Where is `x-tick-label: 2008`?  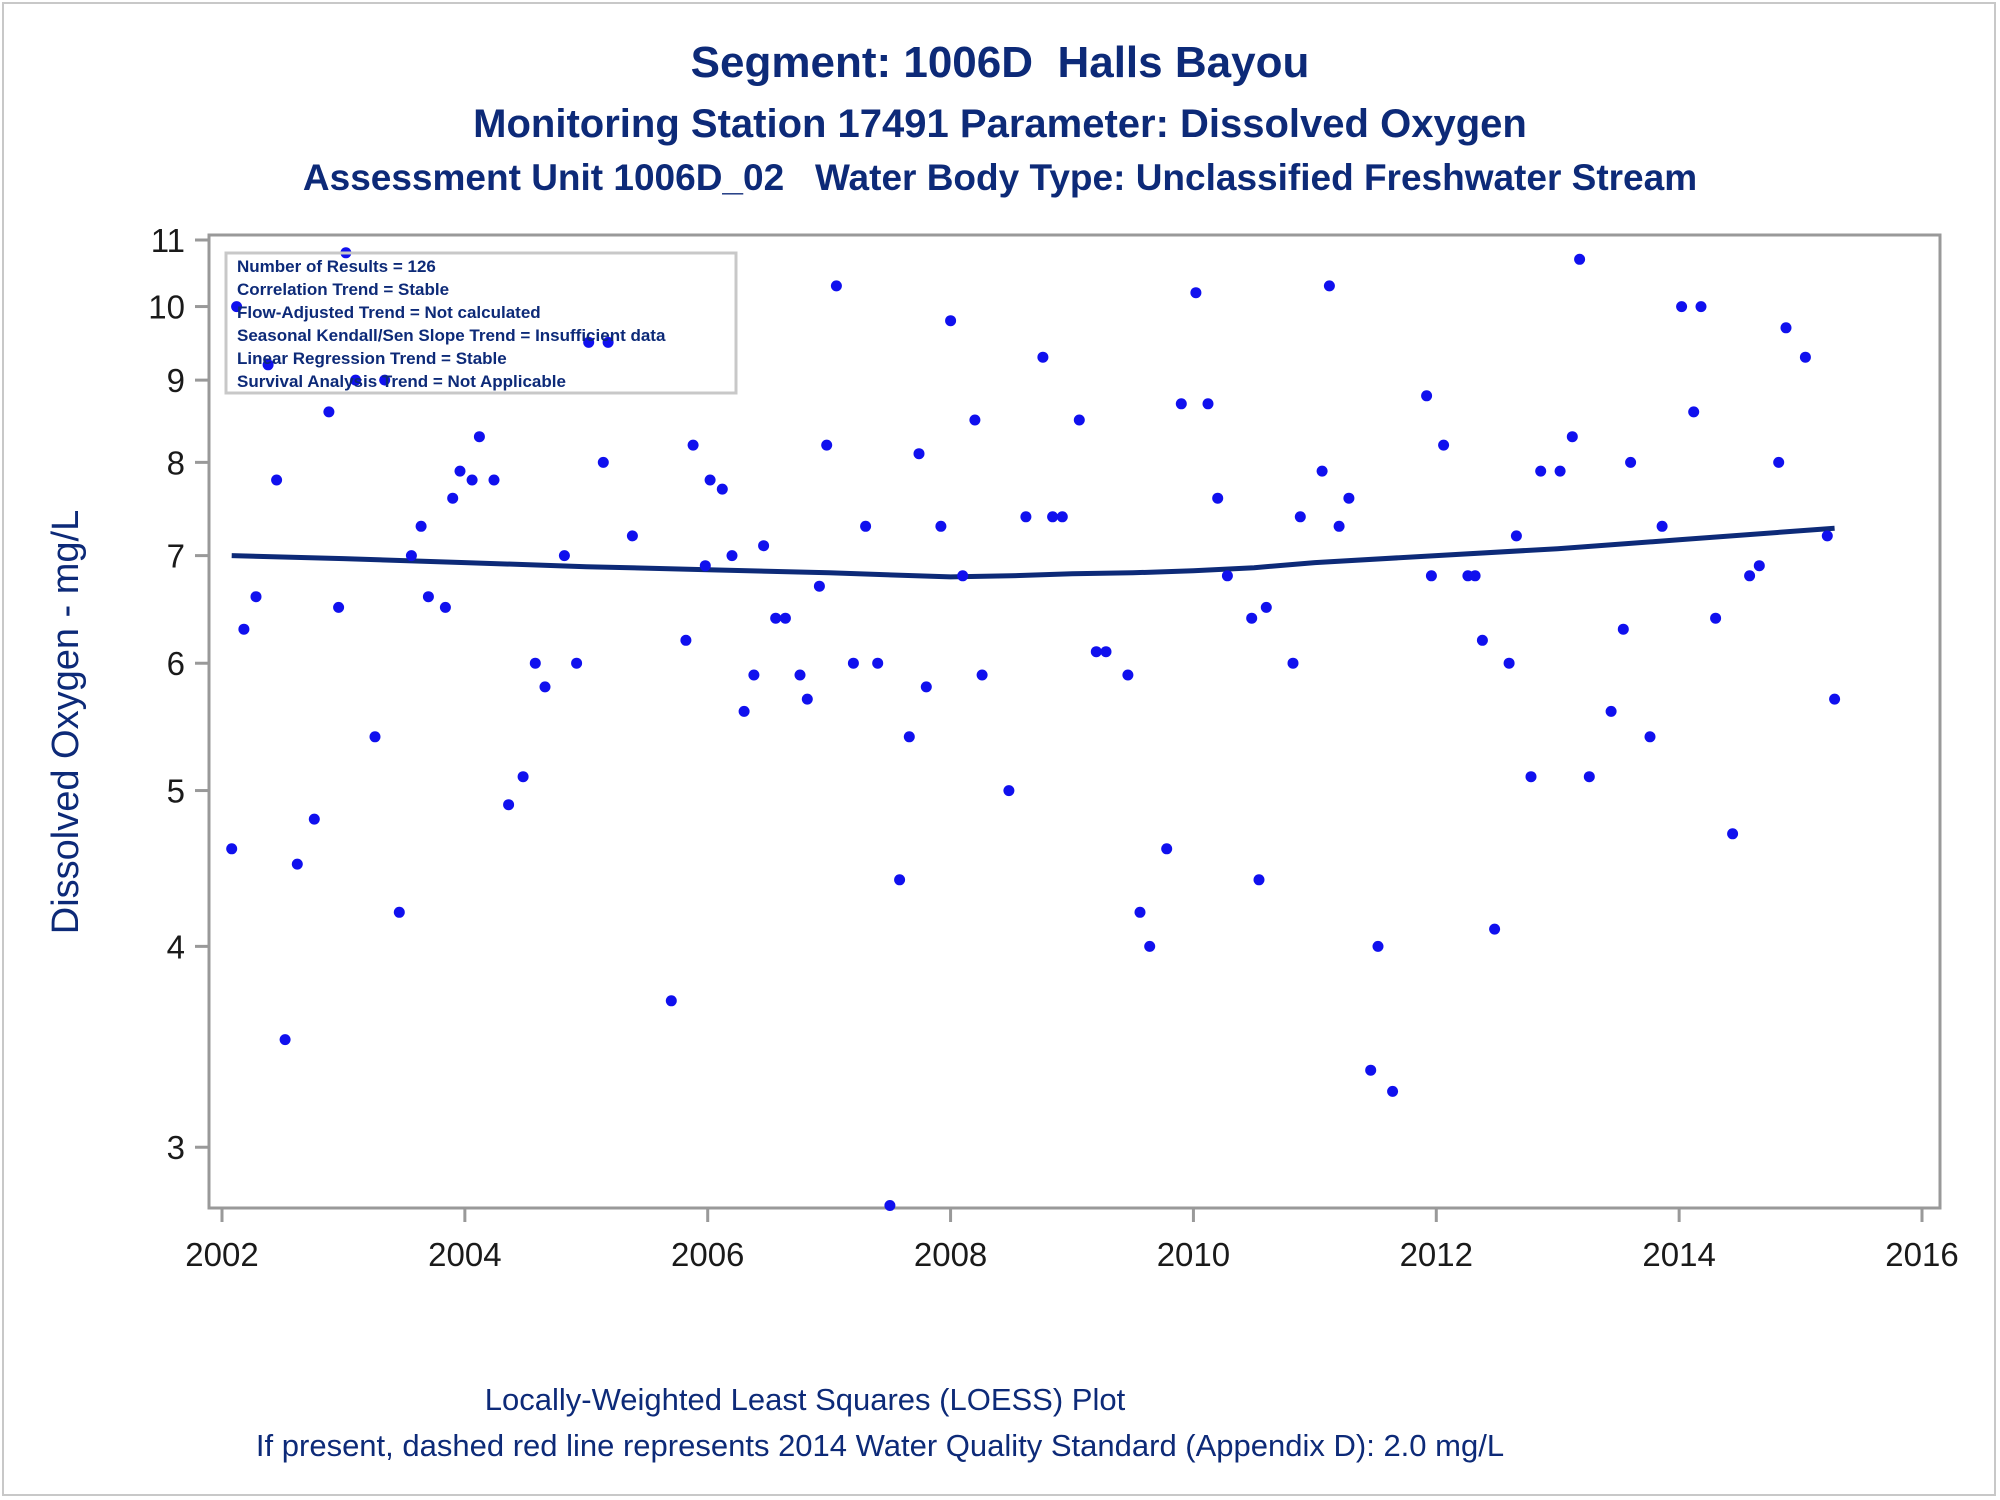
x-tick-label: 2008 is located at coordinates (950, 1254).